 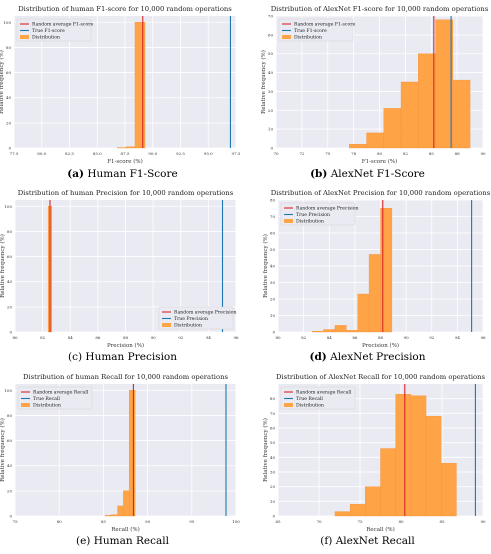 What do you see at coordinates (132, 174) in the screenshot?
I see `caption-text: Human F1-Score` at bounding box center [132, 174].